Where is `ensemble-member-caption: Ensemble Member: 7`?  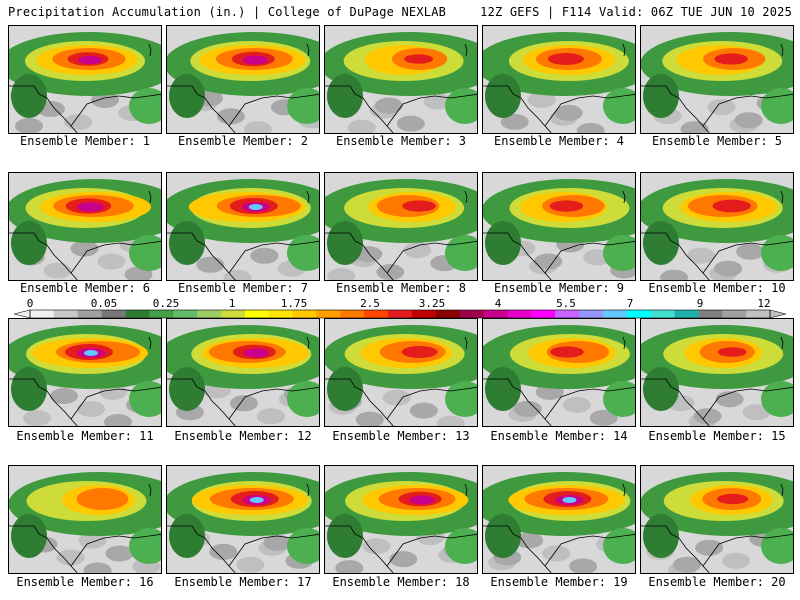 ensemble-member-caption: Ensemble Member: 7 is located at coordinates (243, 288).